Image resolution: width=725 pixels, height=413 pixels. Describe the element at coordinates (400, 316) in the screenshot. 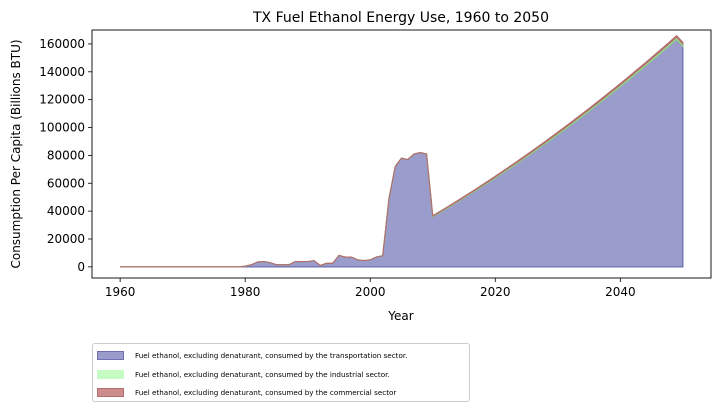

I see `x-axis-label: Year` at that location.